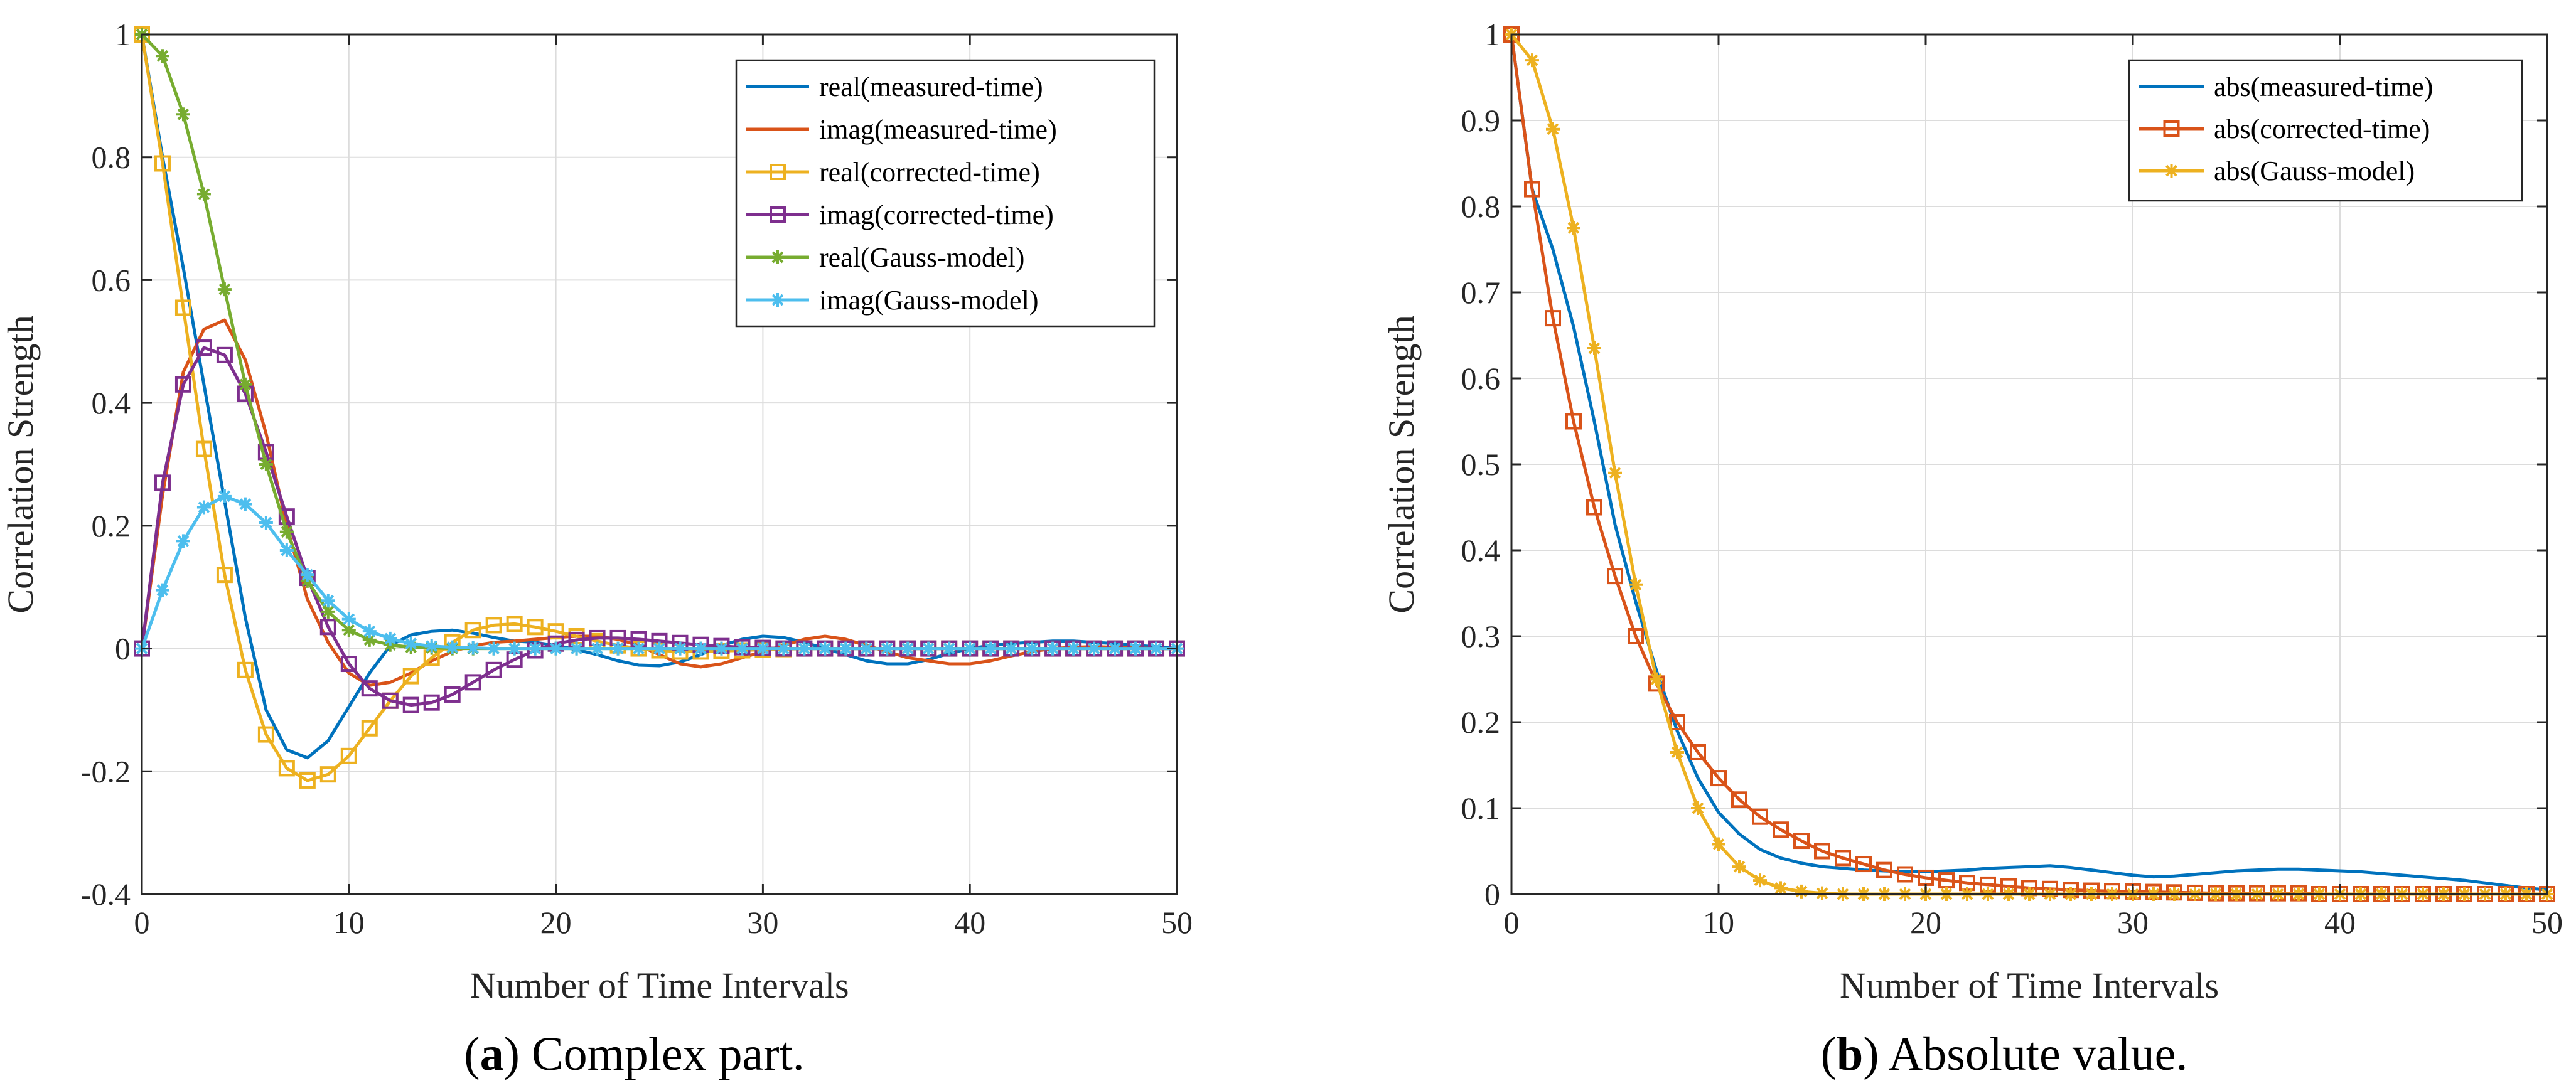 The image size is (2576, 1088). I want to click on y-tick-label: -0.4, so click(106, 894).